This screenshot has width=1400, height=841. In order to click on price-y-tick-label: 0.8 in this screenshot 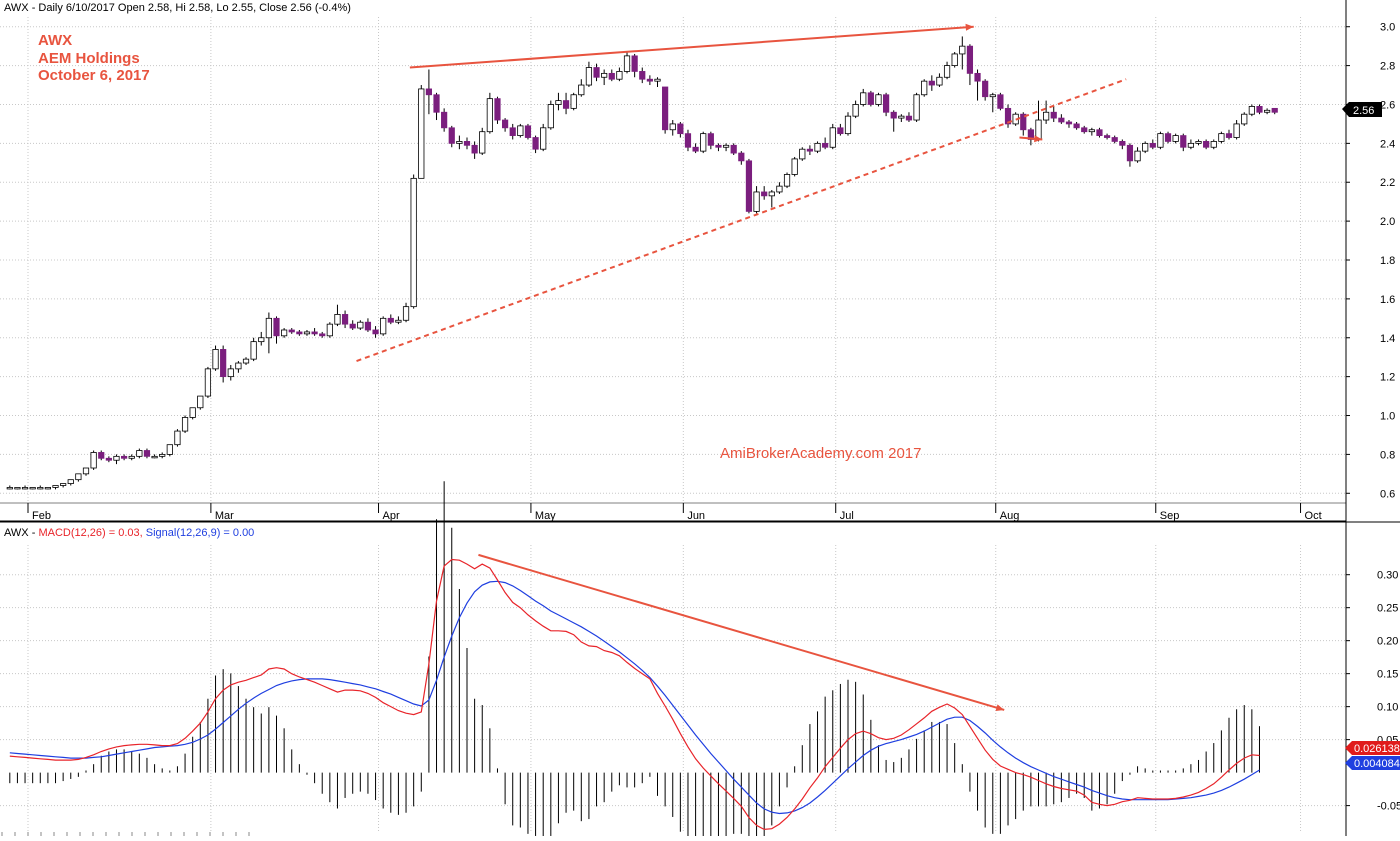, I will do `click(1387, 455)`.